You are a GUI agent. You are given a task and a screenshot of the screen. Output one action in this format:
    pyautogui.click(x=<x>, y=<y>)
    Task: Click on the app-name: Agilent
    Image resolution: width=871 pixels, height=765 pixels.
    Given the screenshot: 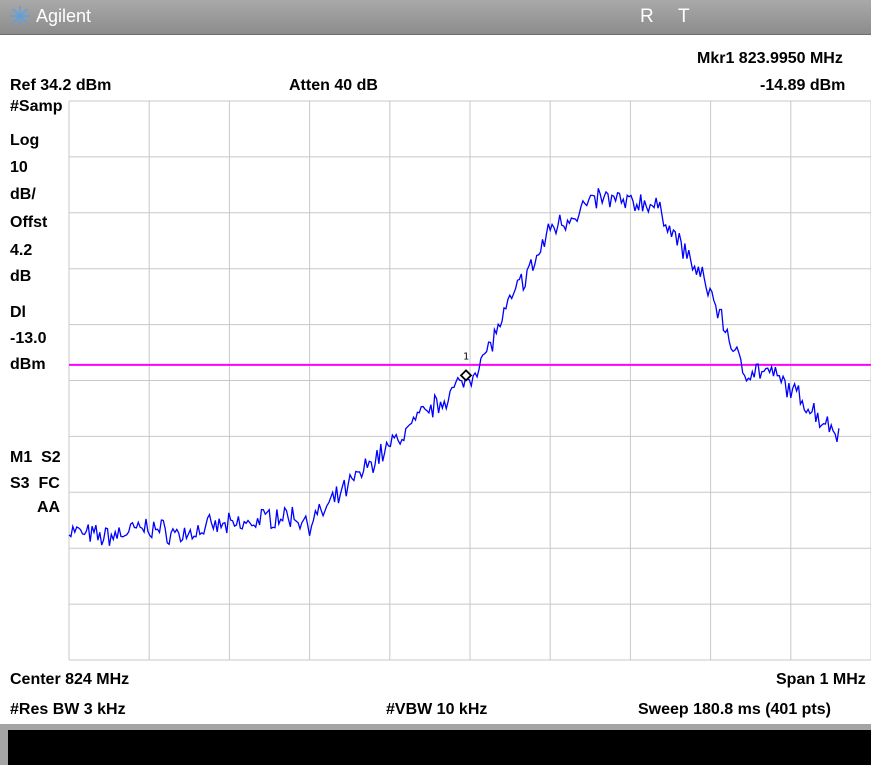 What is the action you would take?
    pyautogui.click(x=64, y=16)
    